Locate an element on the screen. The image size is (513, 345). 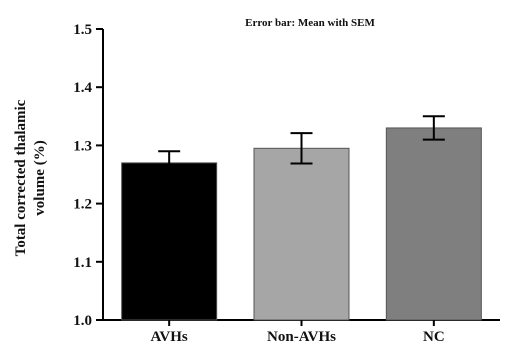
x-tick-label: Non-AVHs is located at coordinates (301, 337).